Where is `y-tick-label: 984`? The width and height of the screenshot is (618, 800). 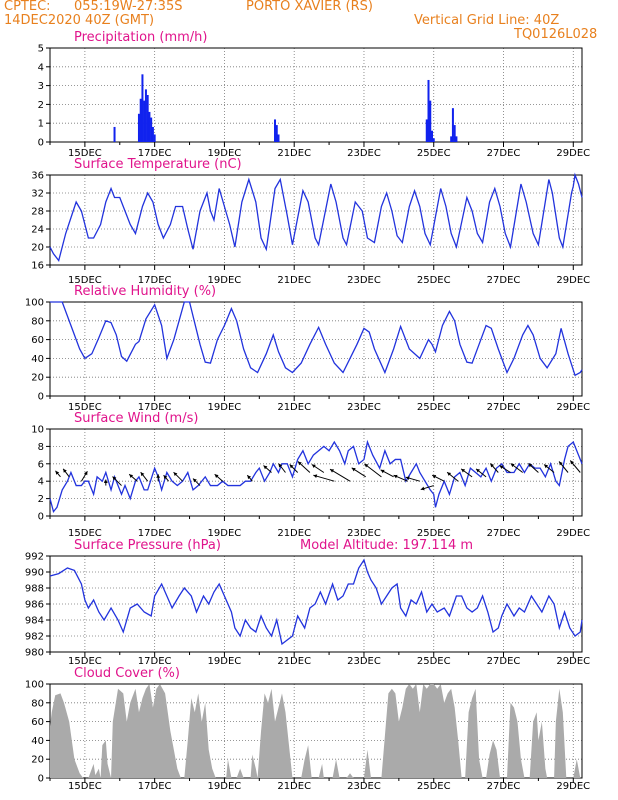 y-tick-label: 984 is located at coordinates (34, 621).